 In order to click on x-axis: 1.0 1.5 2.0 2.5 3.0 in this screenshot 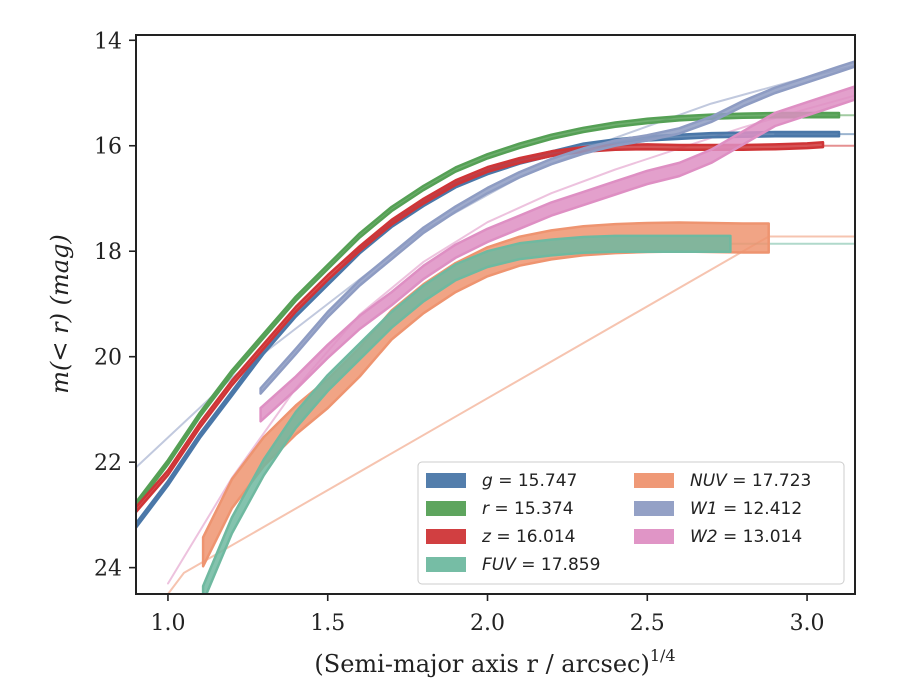, I will do `click(487, 615)`.